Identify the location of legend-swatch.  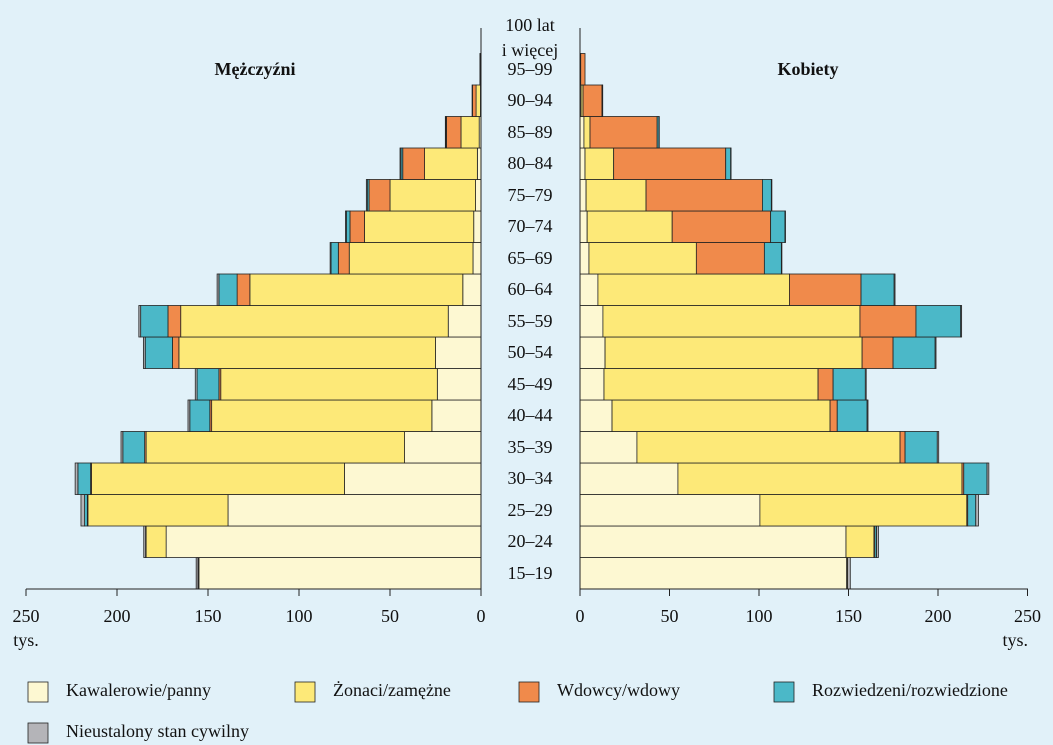
(305, 692).